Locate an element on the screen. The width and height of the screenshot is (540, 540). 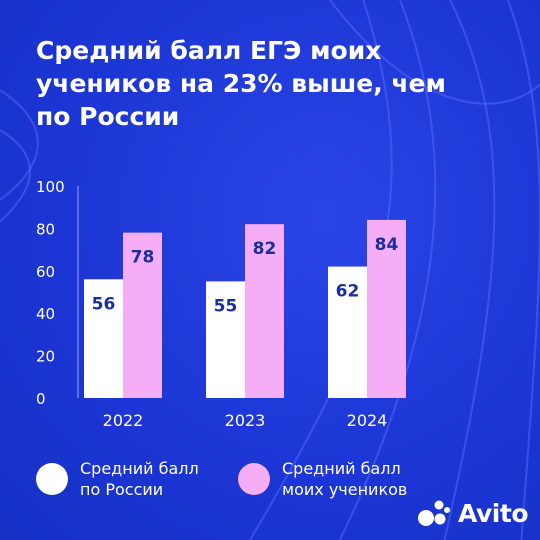
avito-dots-icon is located at coordinates (434, 513).